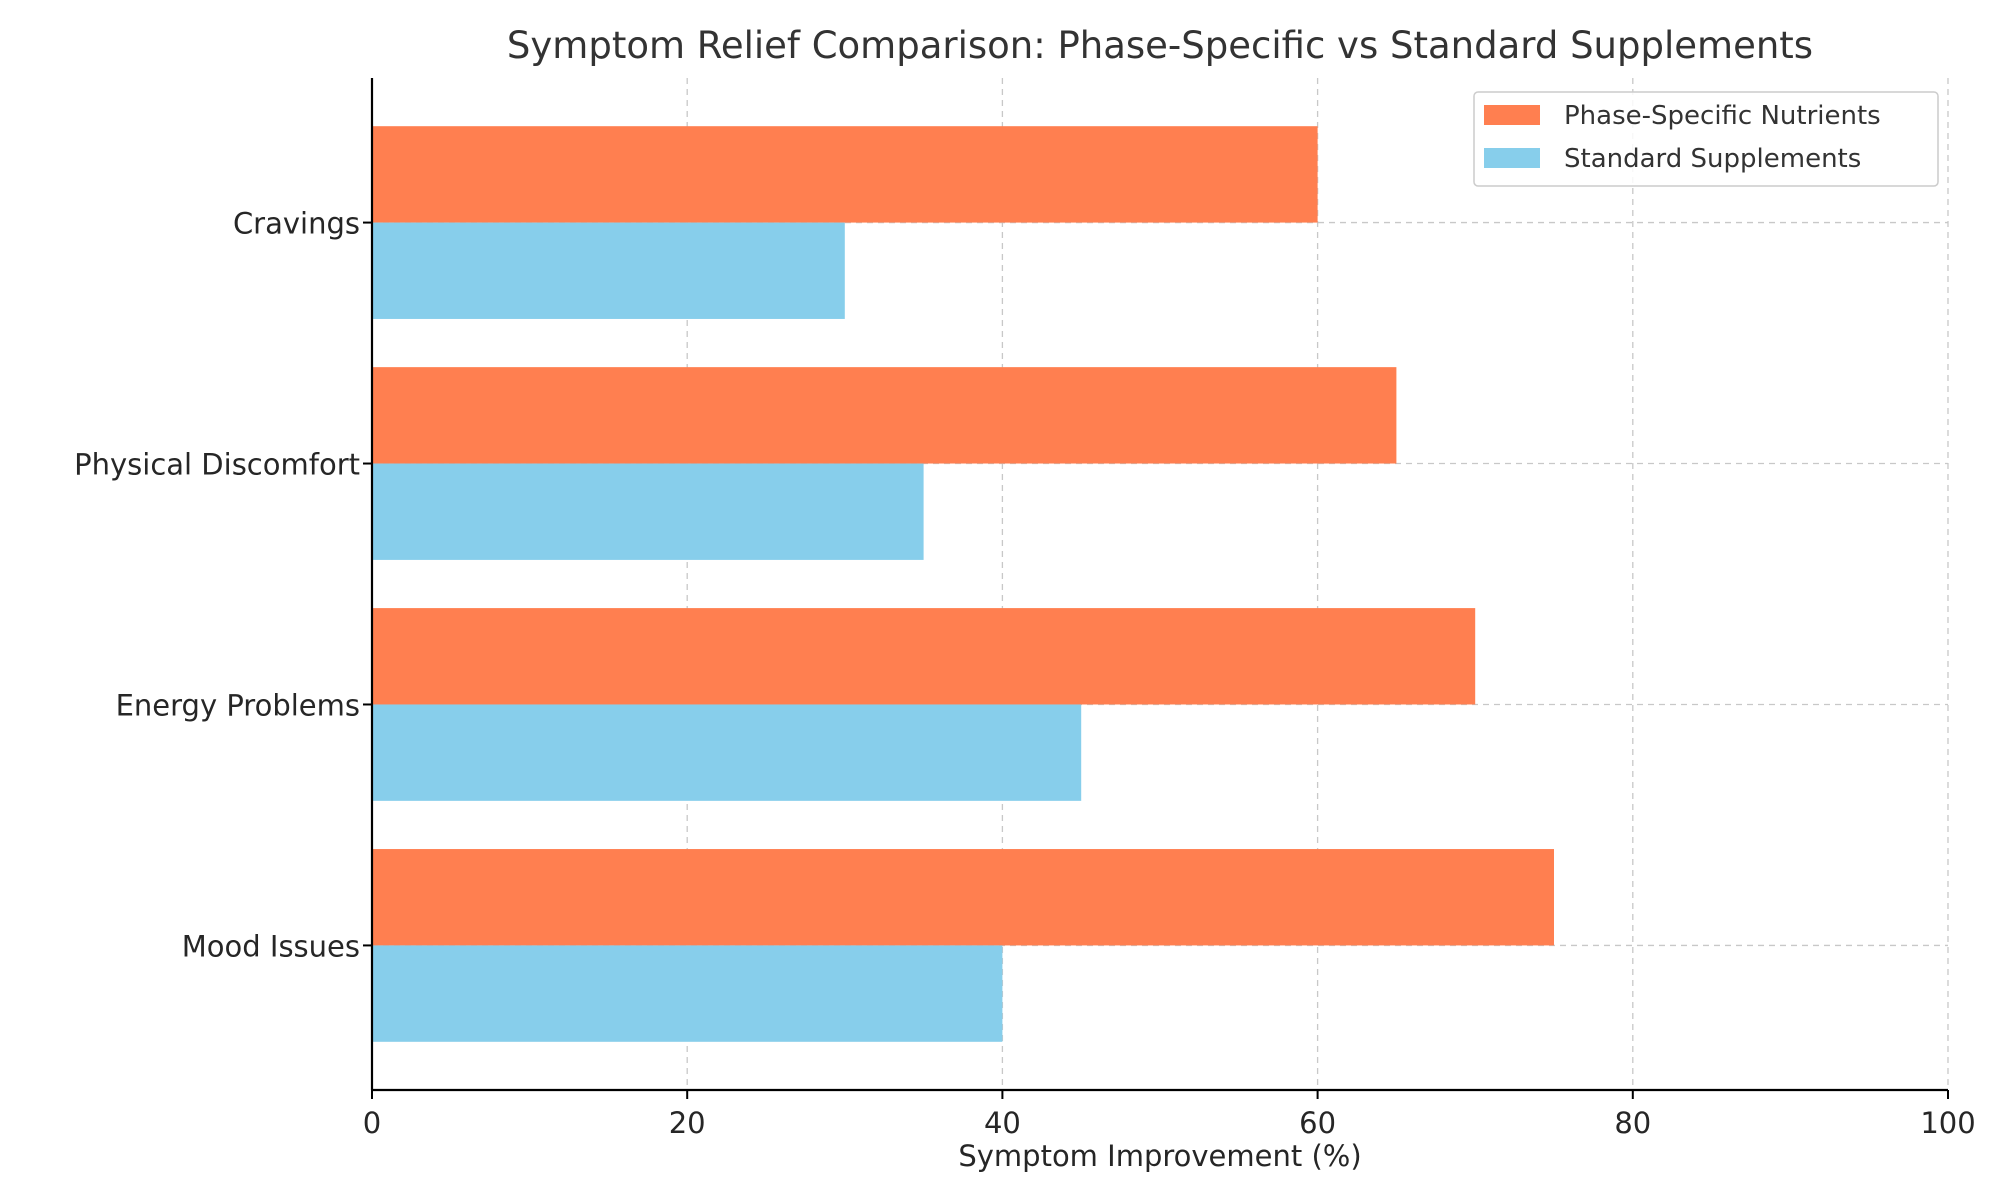 Image resolution: width=2000 pixels, height=1204 pixels. Describe the element at coordinates (1722, 116) in the screenshot. I see `legend-label: Phase-Specific Nutrients` at that location.